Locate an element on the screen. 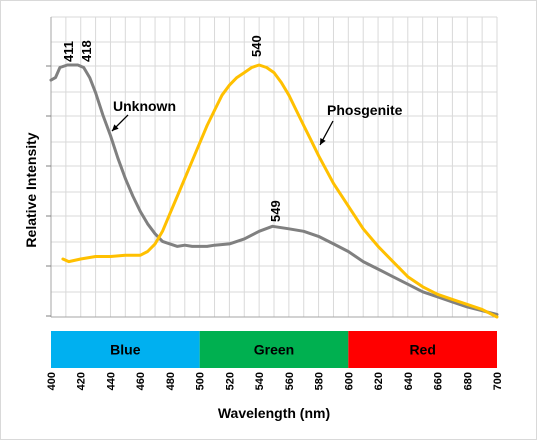 This screenshot has height=440, width=537. peak-label-411: 411 is located at coordinates (68, 51).